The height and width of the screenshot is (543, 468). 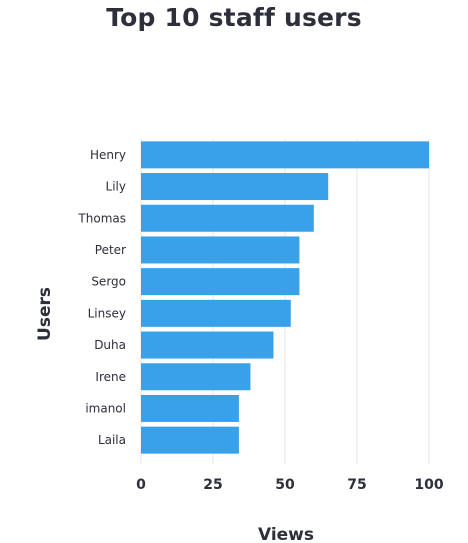 I want to click on y-axis-title: Users, so click(x=45, y=314).